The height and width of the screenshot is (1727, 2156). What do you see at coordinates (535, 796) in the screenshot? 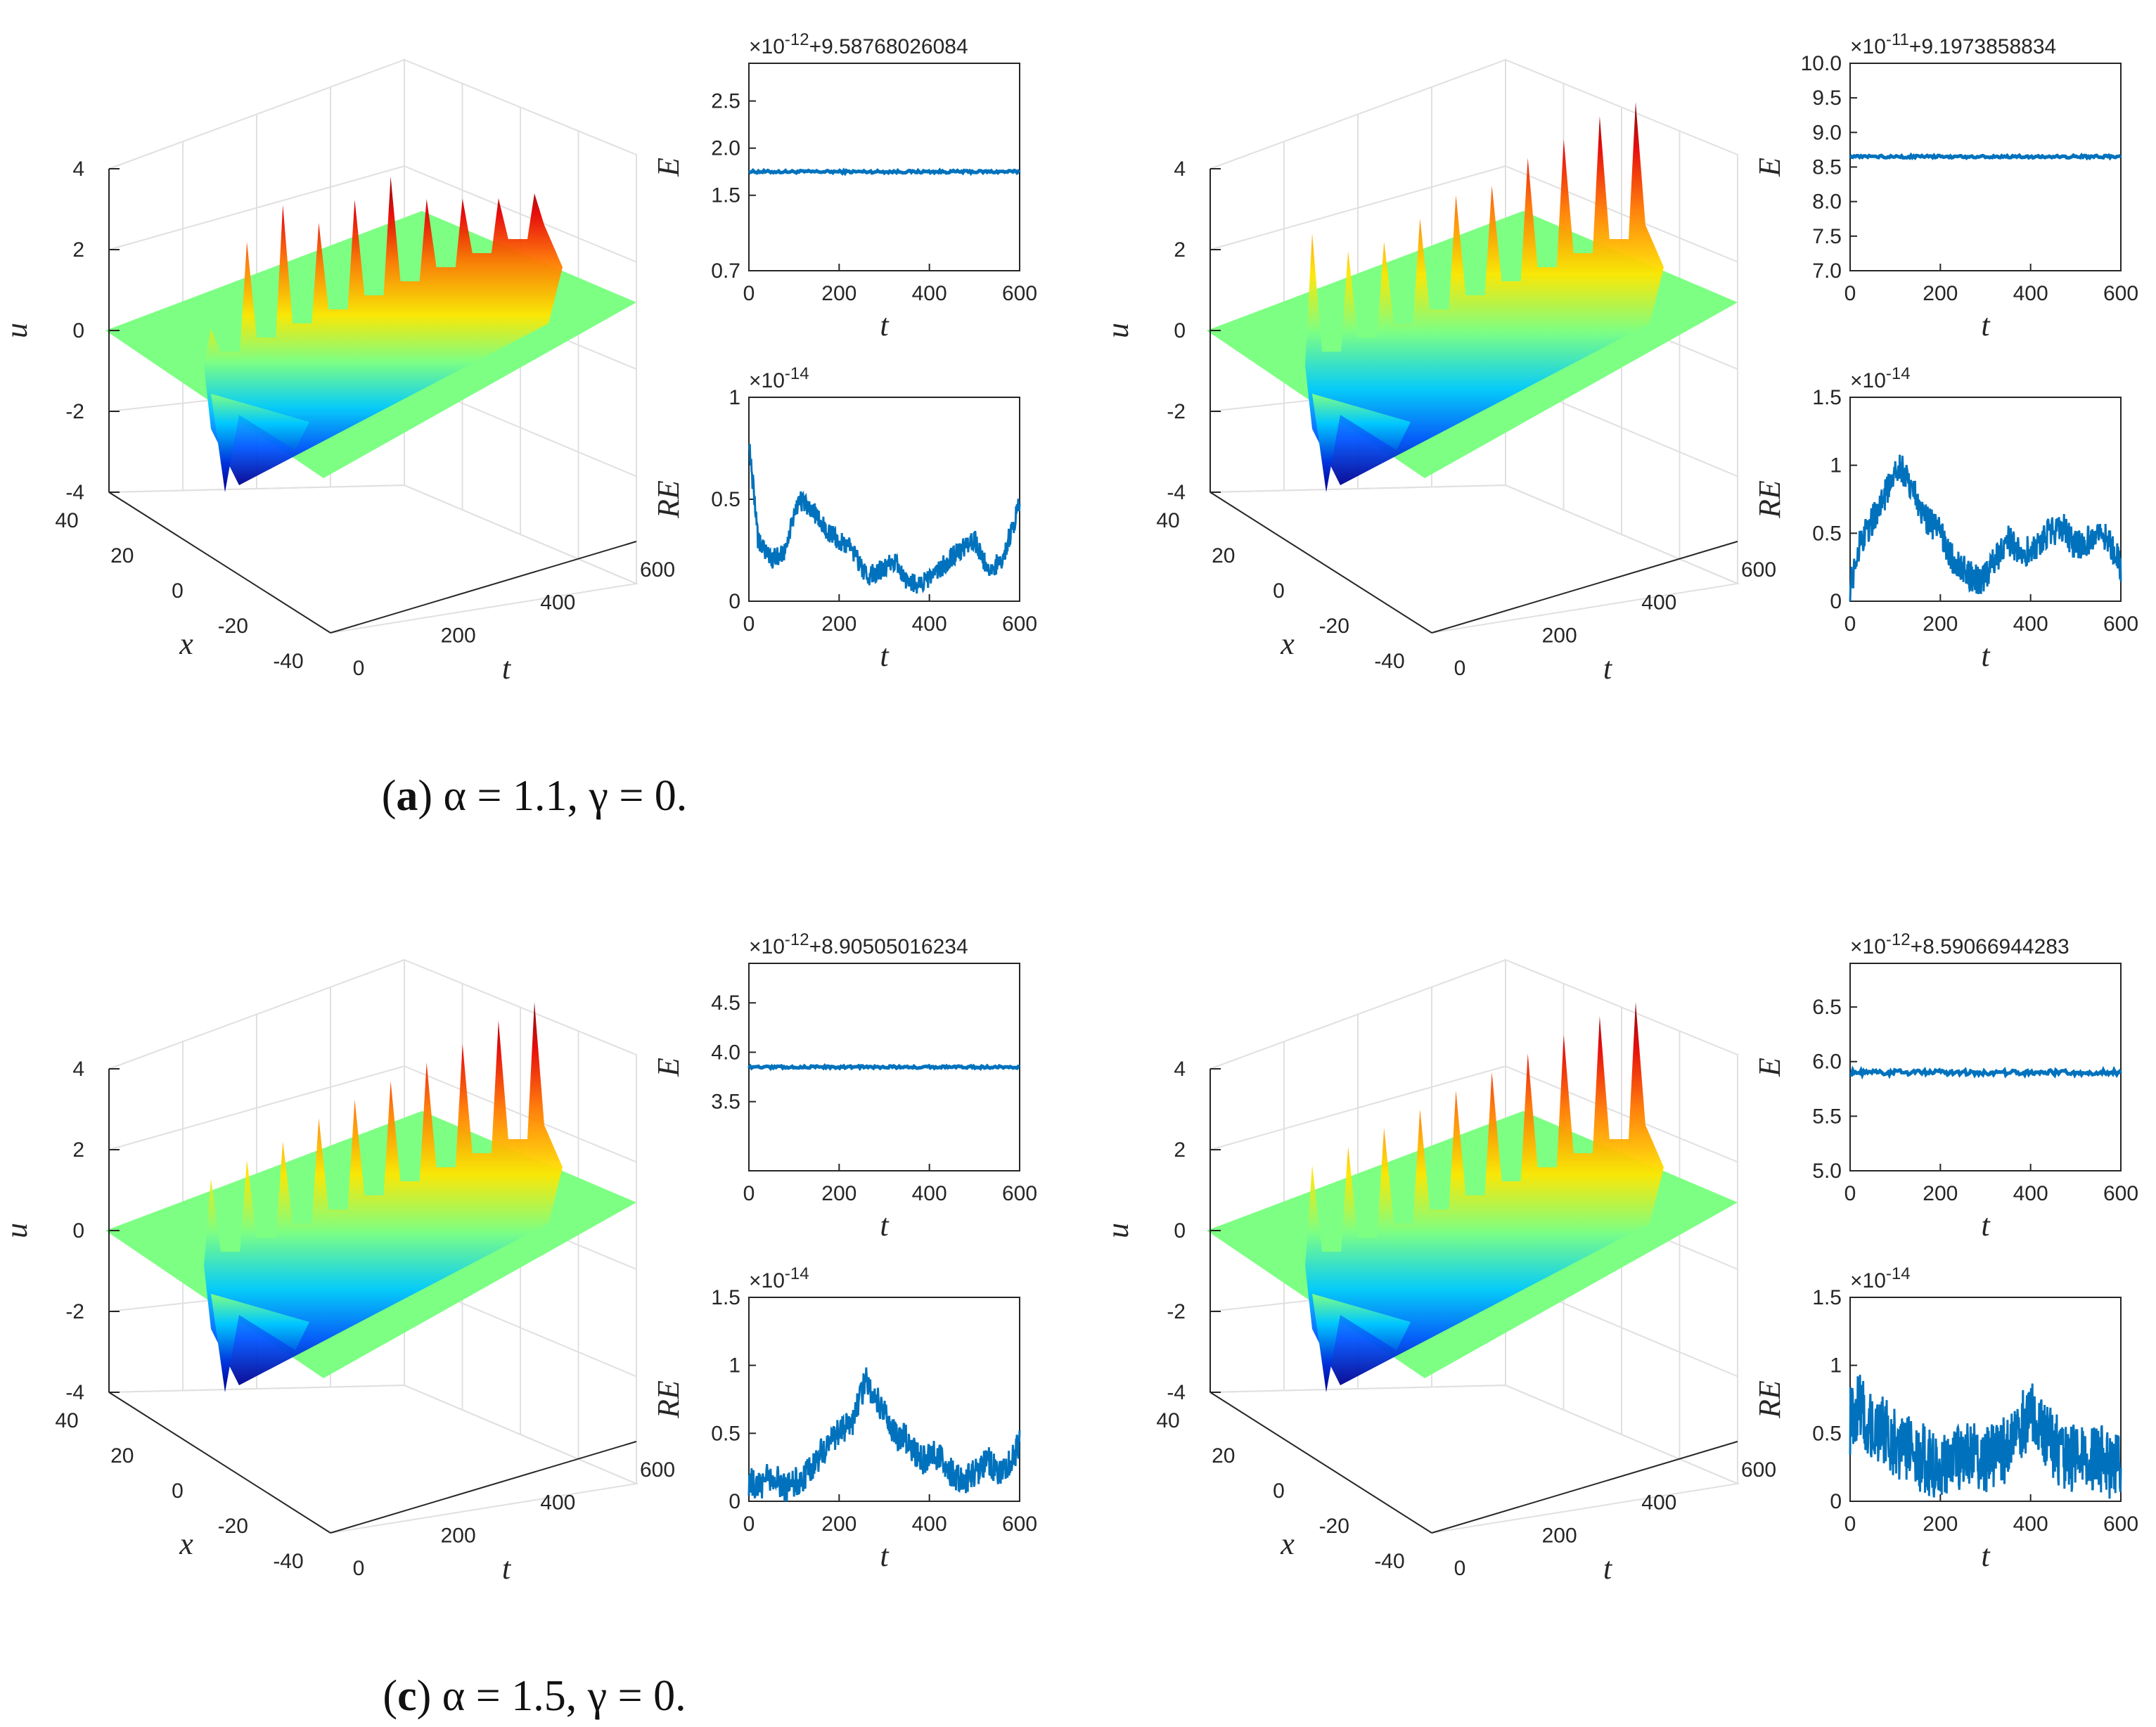
I see `panel-caption: (a) α = 1.1, γ = 0.` at bounding box center [535, 796].